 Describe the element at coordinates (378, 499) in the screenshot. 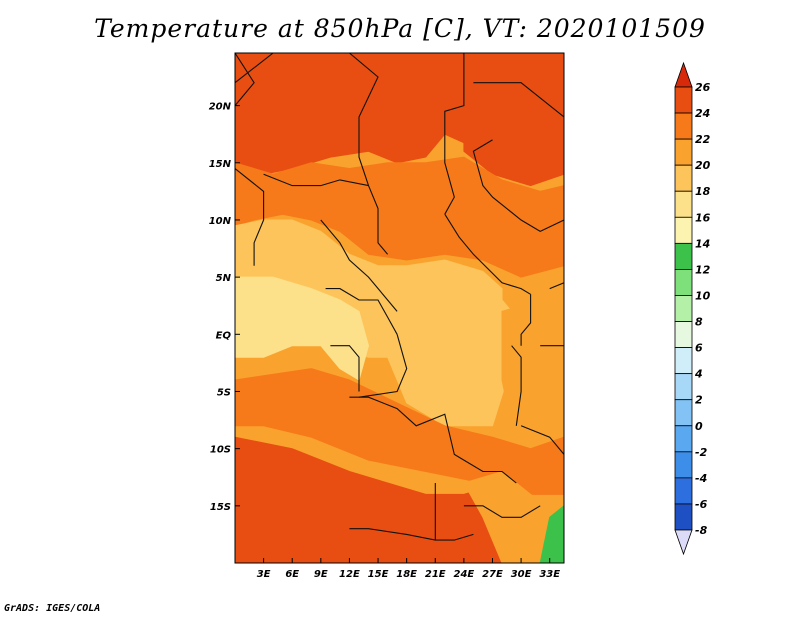

I see `temp-region-namibia-botswana` at that location.